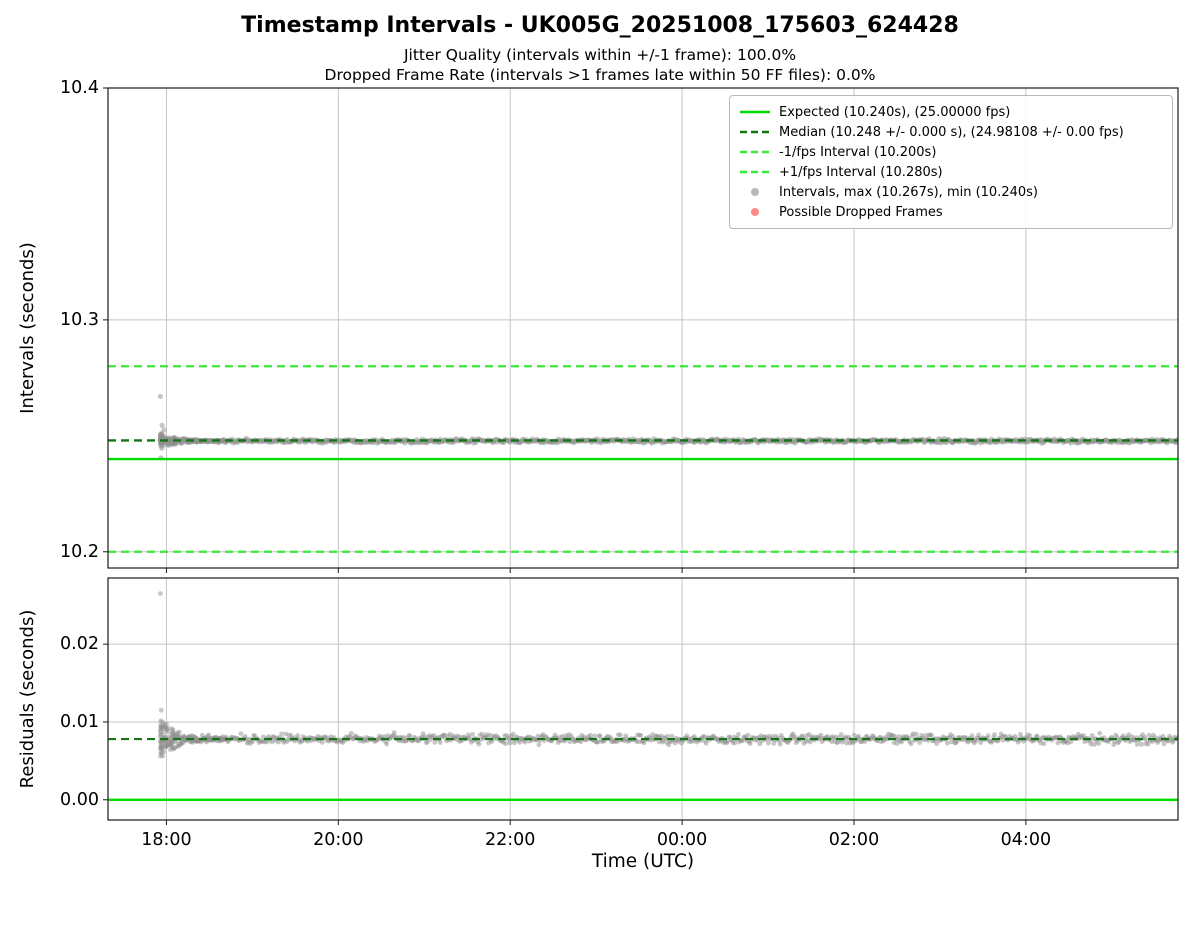  I want to click on x-tick-label: 22:00, so click(510, 840).